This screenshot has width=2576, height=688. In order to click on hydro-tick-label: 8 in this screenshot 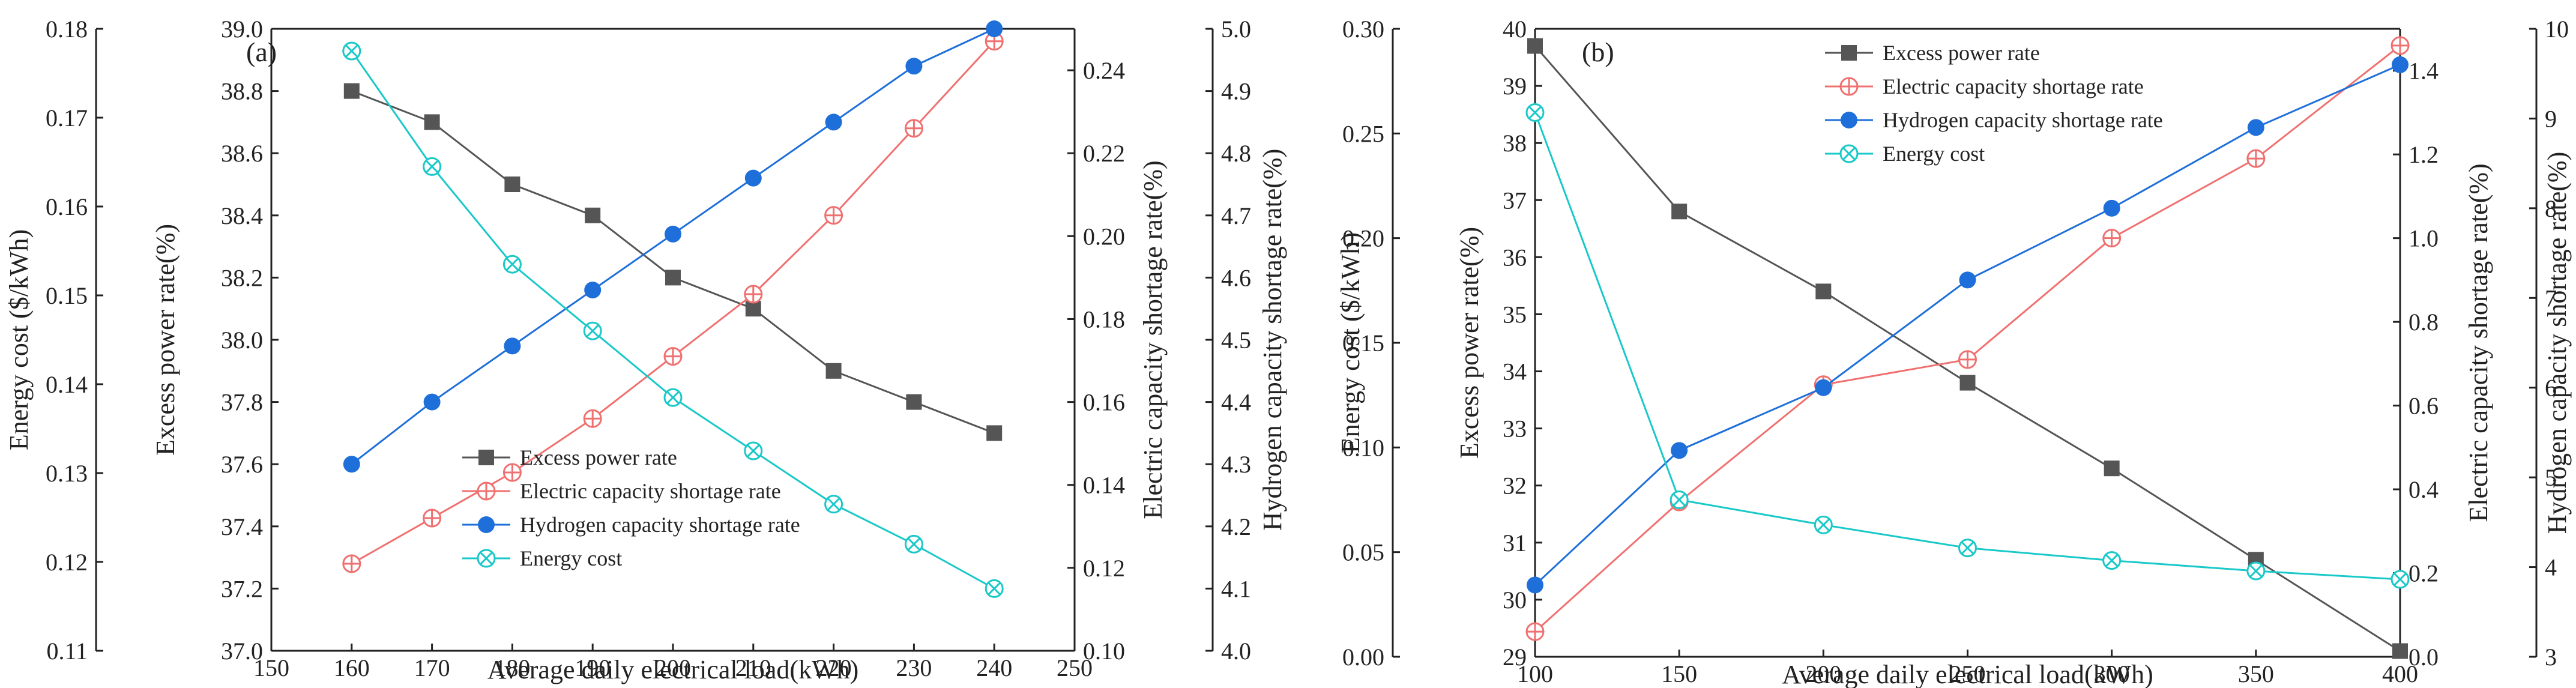, I will do `click(2551, 209)`.